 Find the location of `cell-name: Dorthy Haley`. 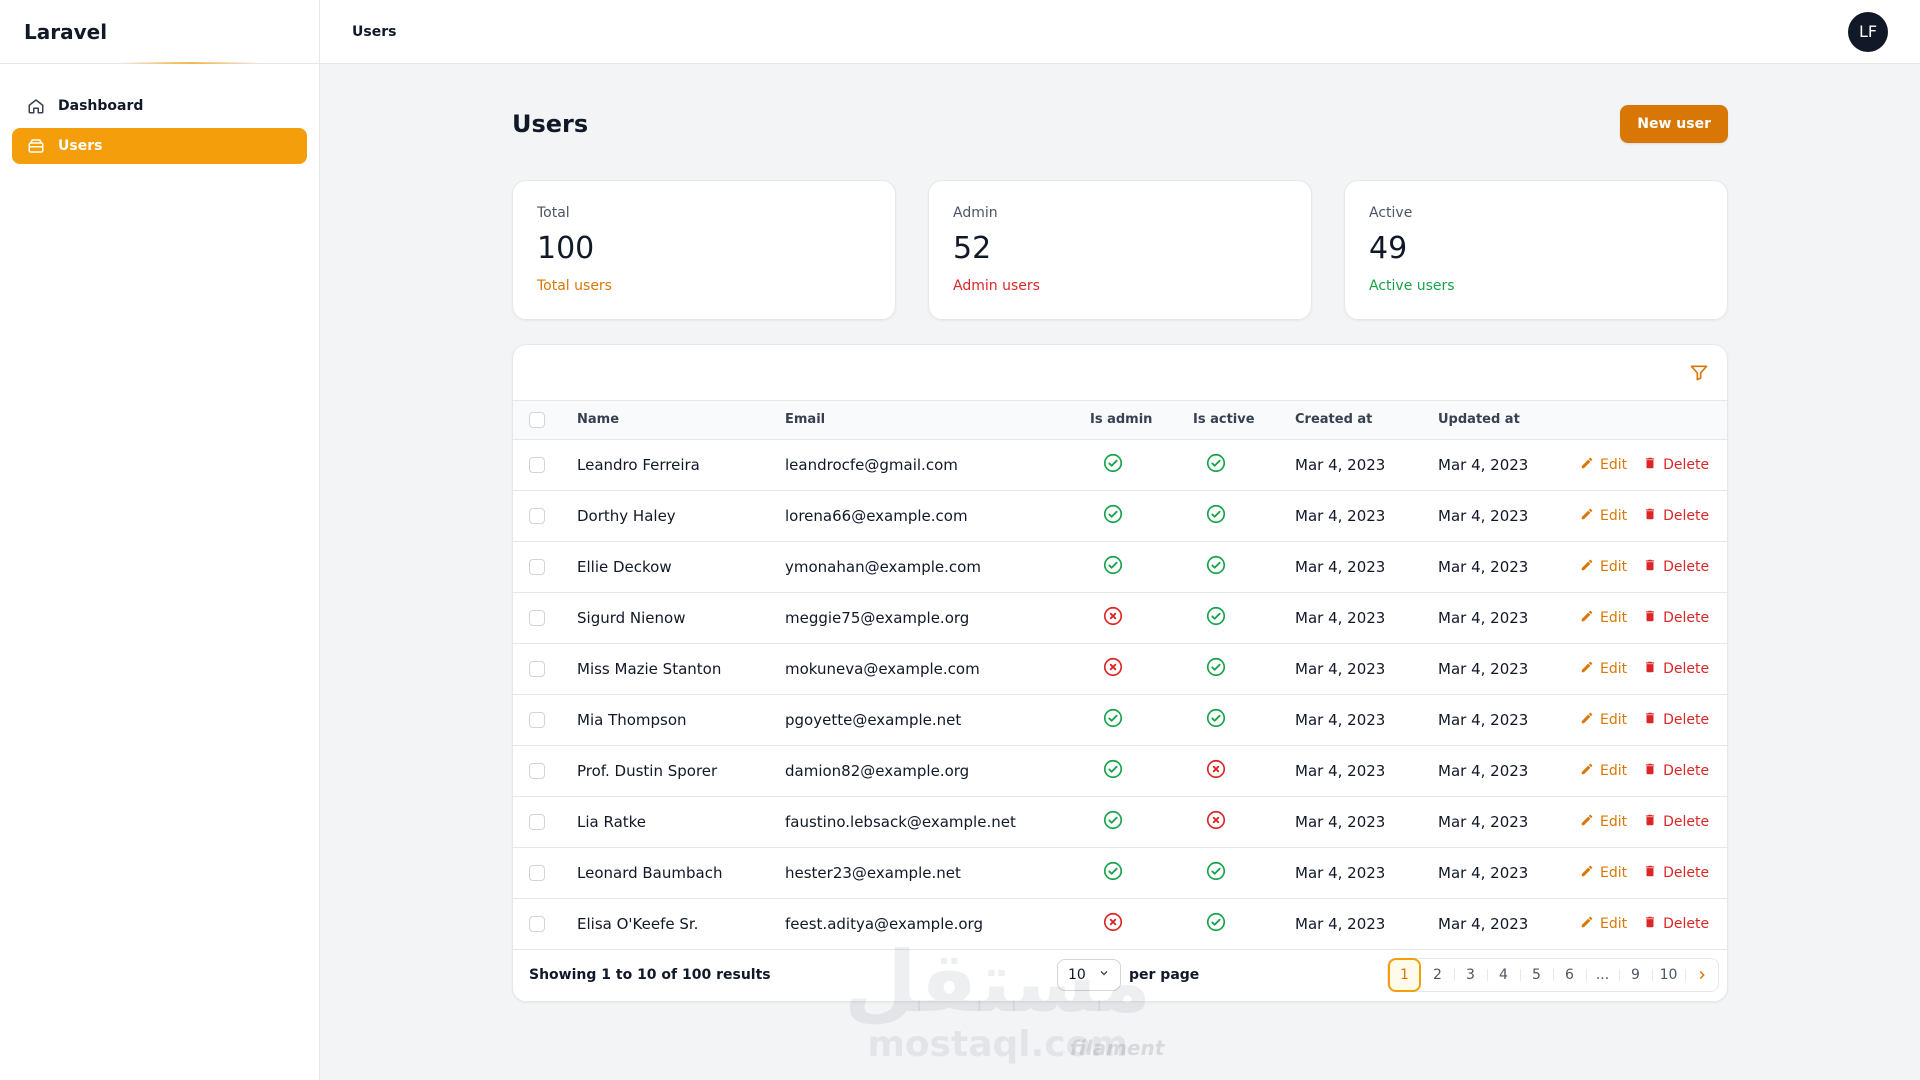

cell-name: Dorthy Haley is located at coordinates (626, 515).